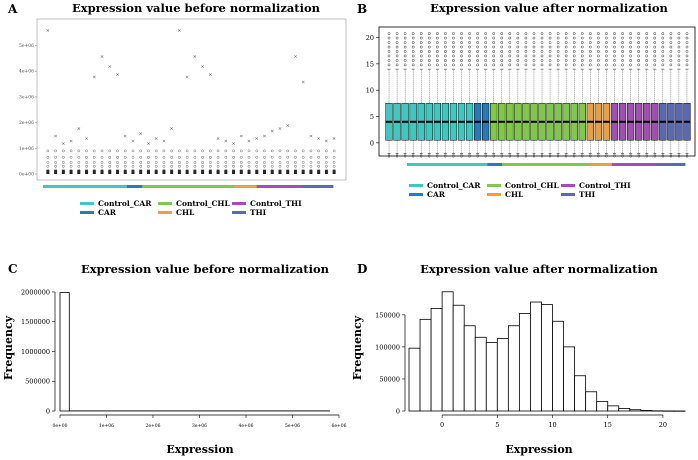 The height and width of the screenshot is (460, 698). I want to click on panel-a-y-tick-label: 1e+06, so click(26, 149).